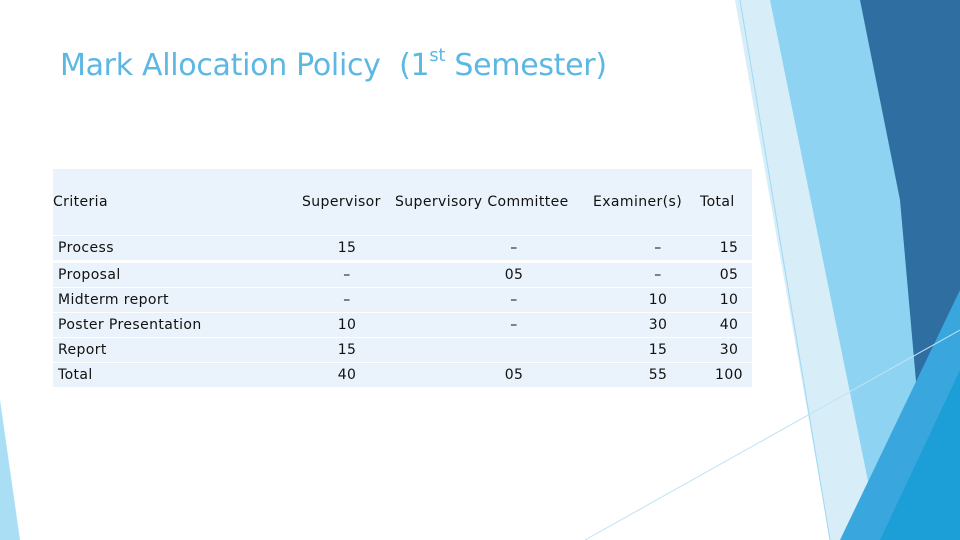 The image size is (960, 540). Describe the element at coordinates (437, 55) in the screenshot. I see `title-superscript: st` at that location.